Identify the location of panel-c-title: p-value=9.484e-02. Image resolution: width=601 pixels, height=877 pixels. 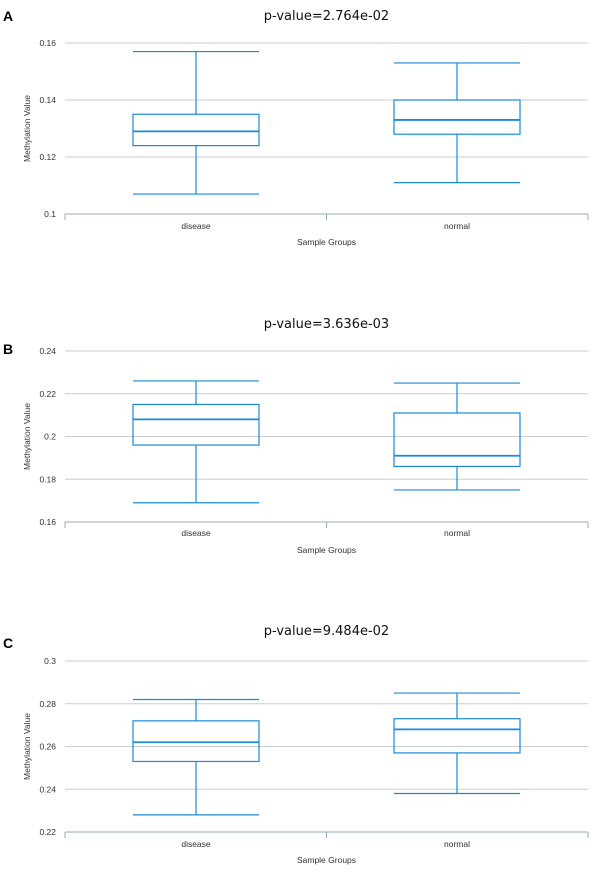
(326, 631).